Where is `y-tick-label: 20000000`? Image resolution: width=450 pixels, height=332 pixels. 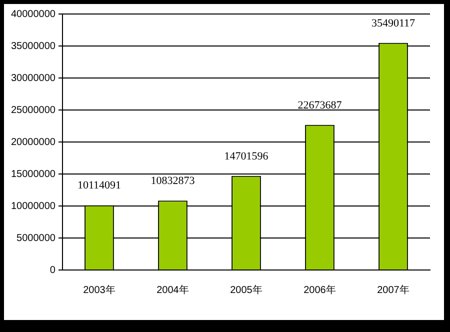 y-tick-label: 20000000 is located at coordinates (33, 142).